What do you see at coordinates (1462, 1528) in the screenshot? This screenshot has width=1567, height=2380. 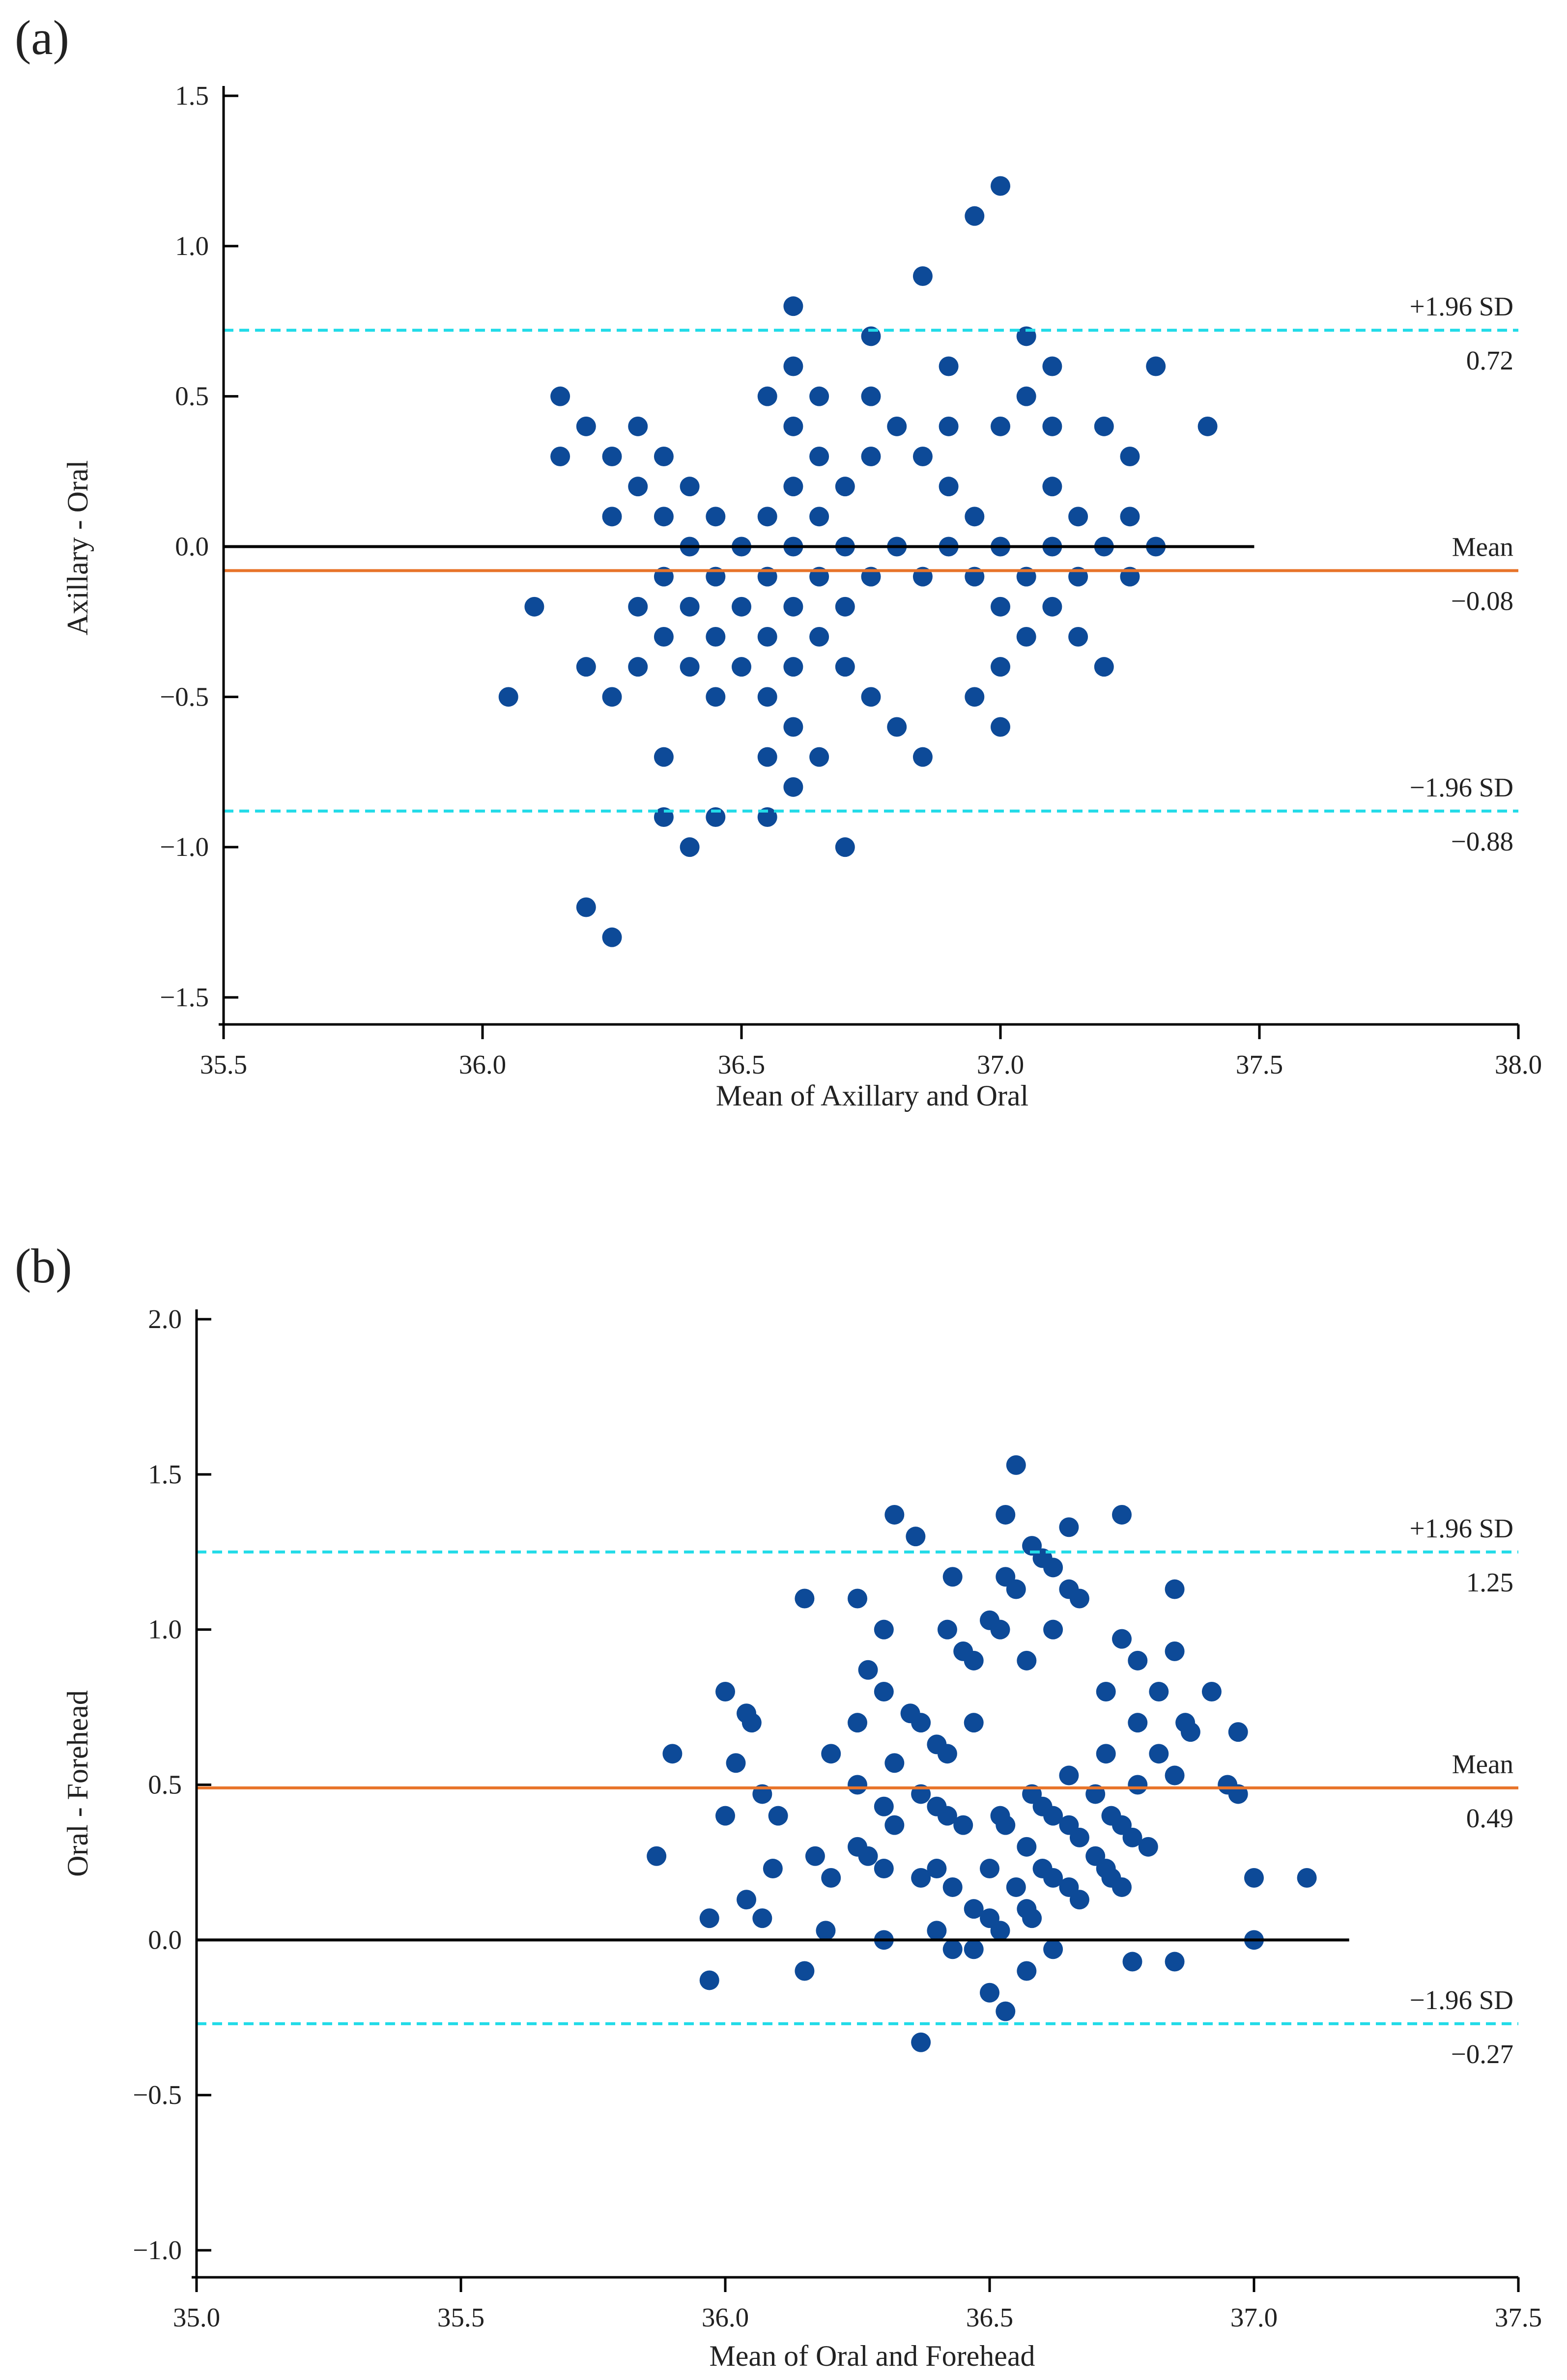 I see `reference-line-label: +1.96 SD` at bounding box center [1462, 1528].